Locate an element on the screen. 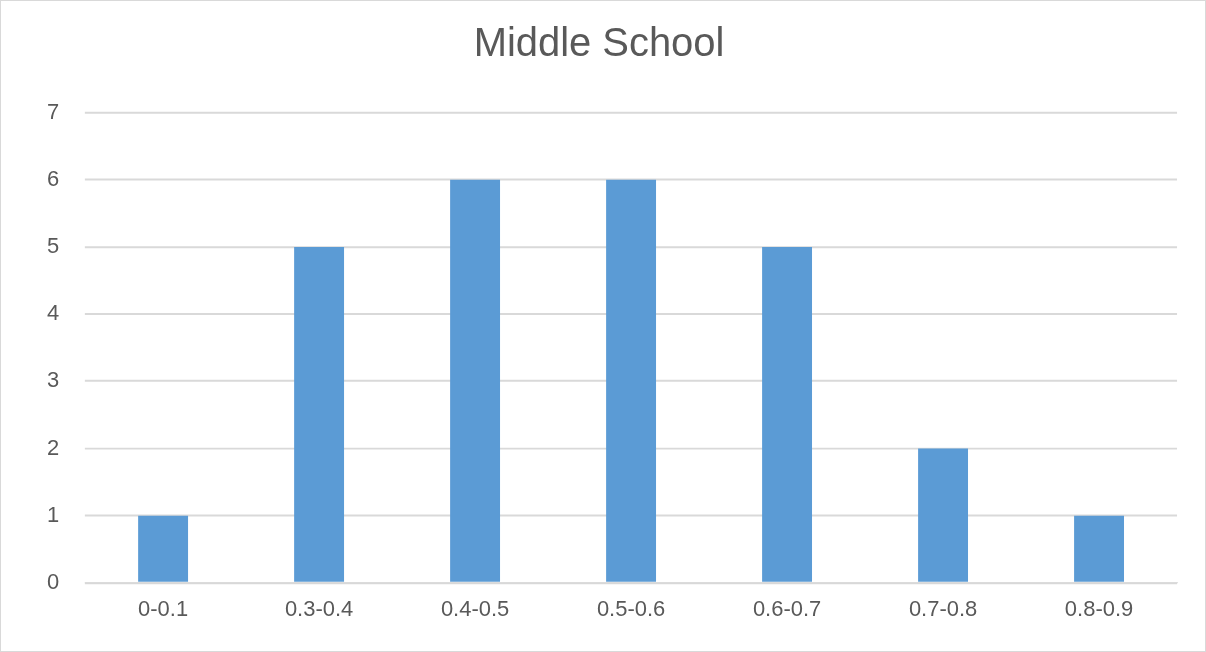 Image resolution: width=1206 pixels, height=652 pixels. y-tick-label: 0 is located at coordinates (53, 581).